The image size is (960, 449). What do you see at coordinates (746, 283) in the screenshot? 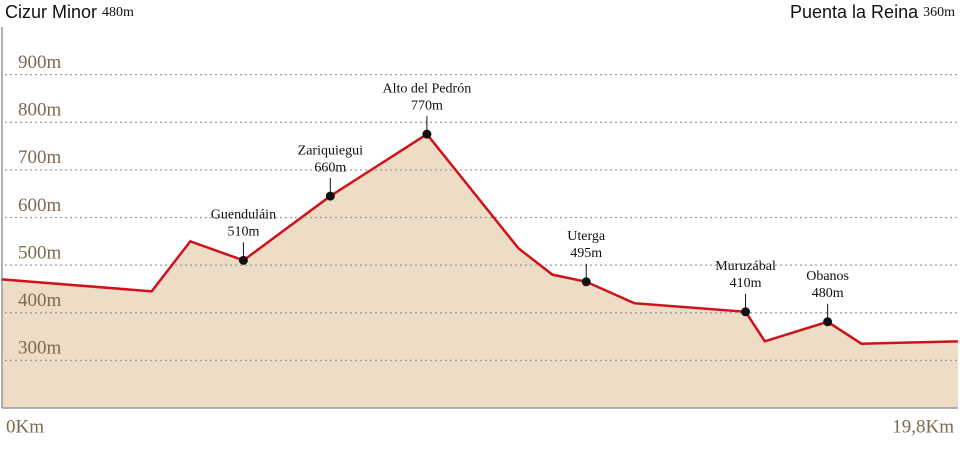
I see `waypoint-elevation: 410m` at bounding box center [746, 283].